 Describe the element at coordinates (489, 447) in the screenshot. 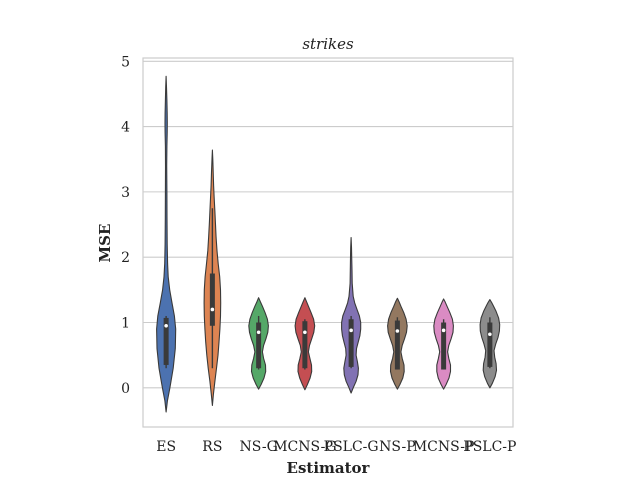

I see `x-tick-label: PSLC-P` at that location.